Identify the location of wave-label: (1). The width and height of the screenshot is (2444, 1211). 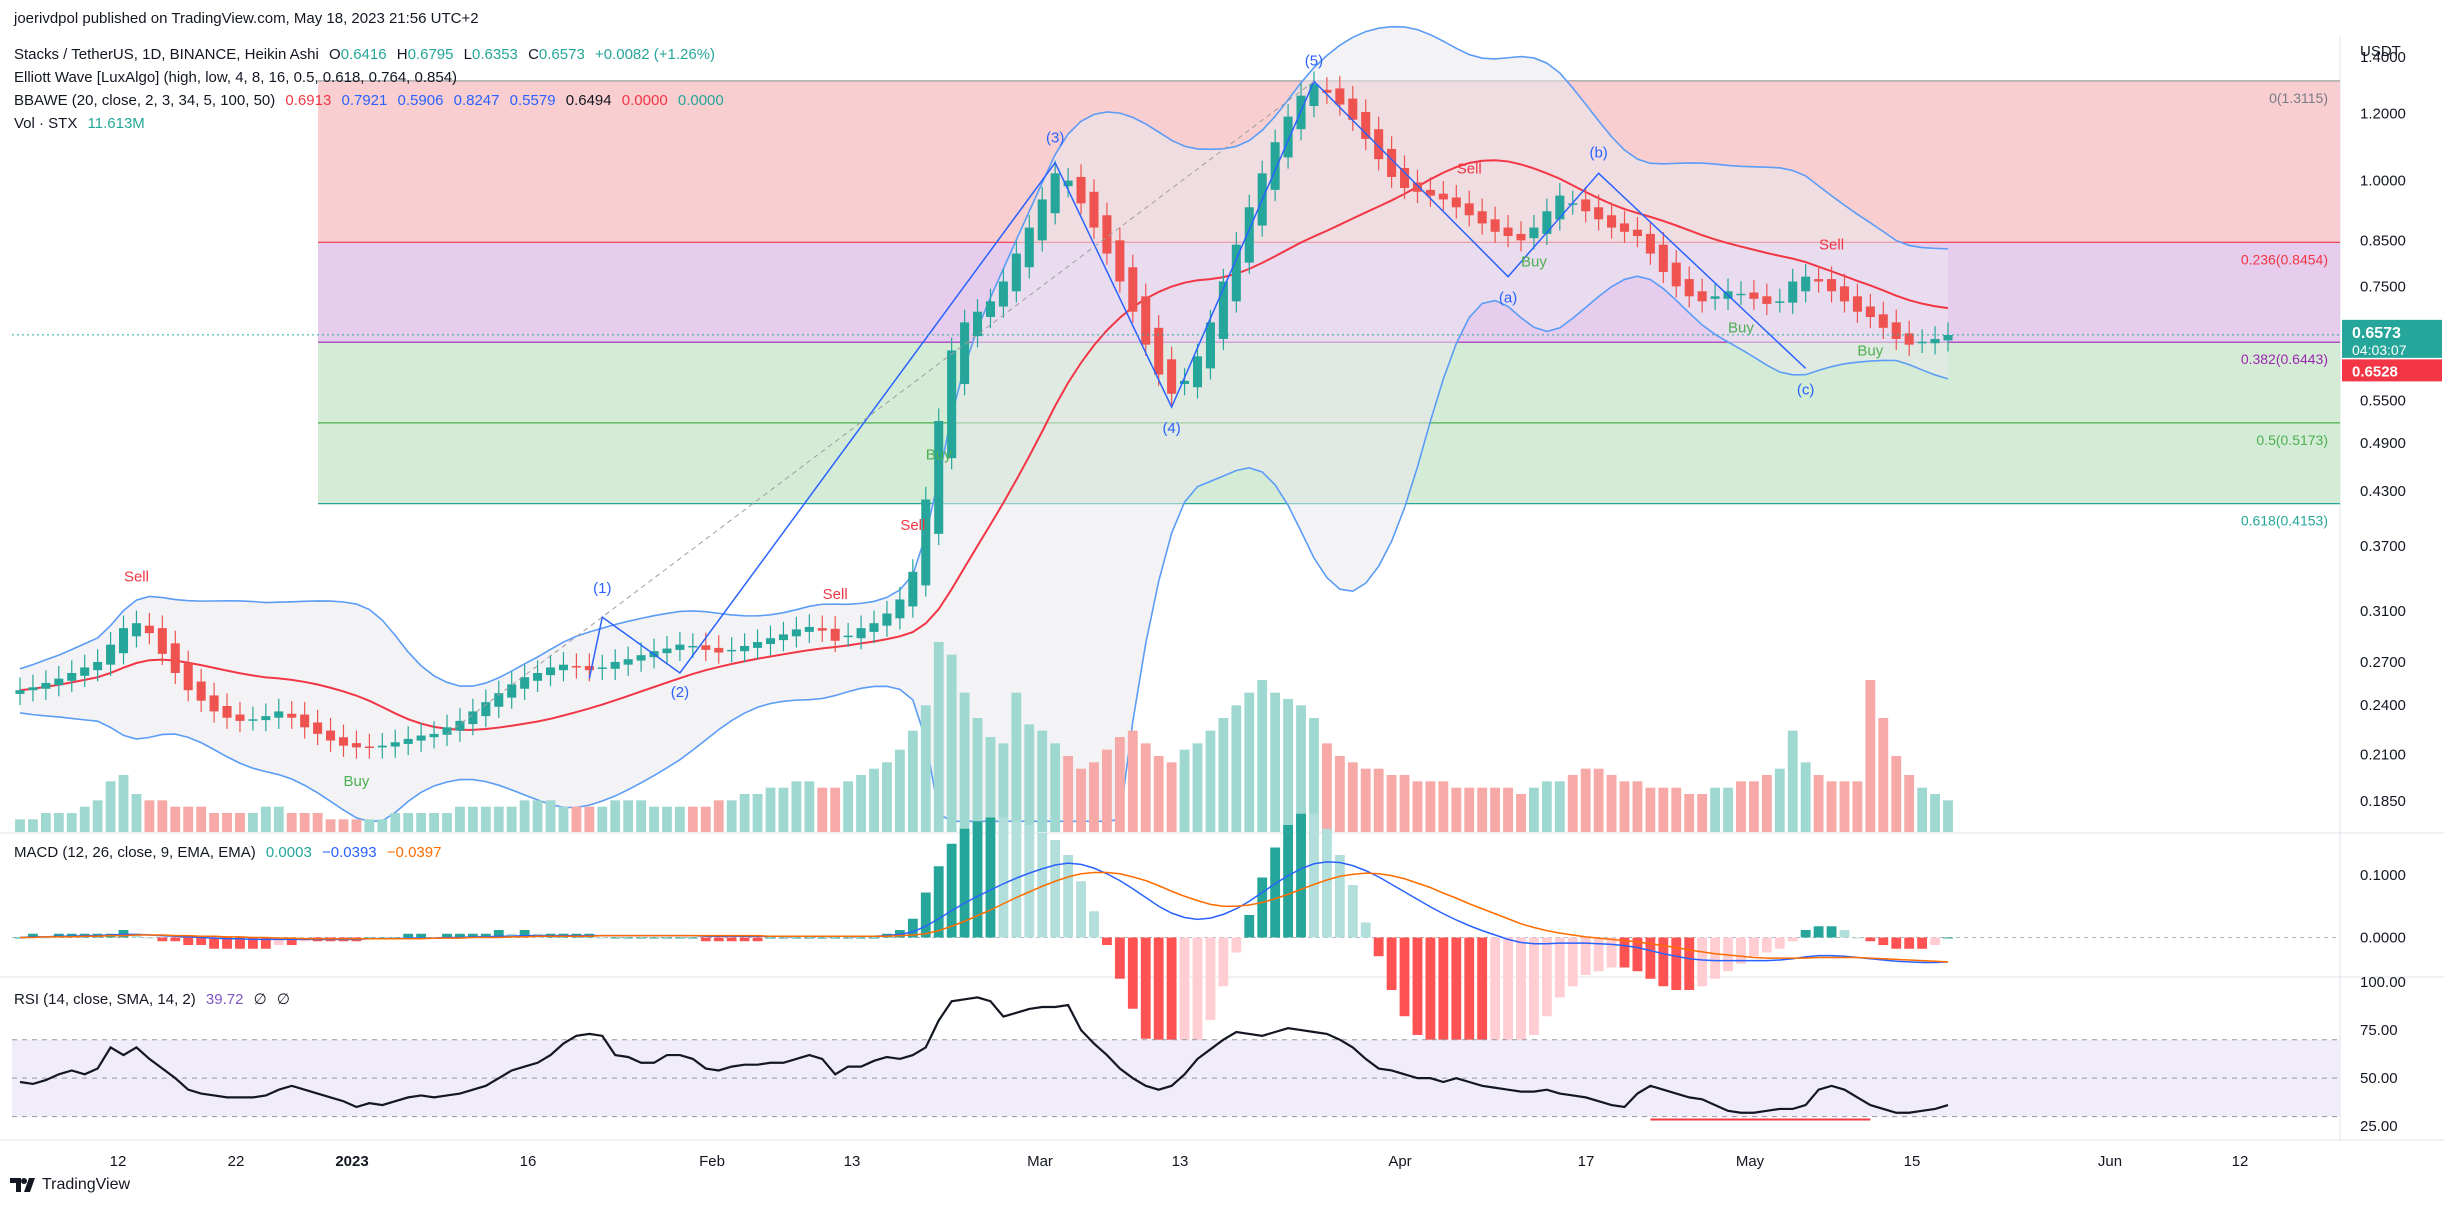
(602, 588).